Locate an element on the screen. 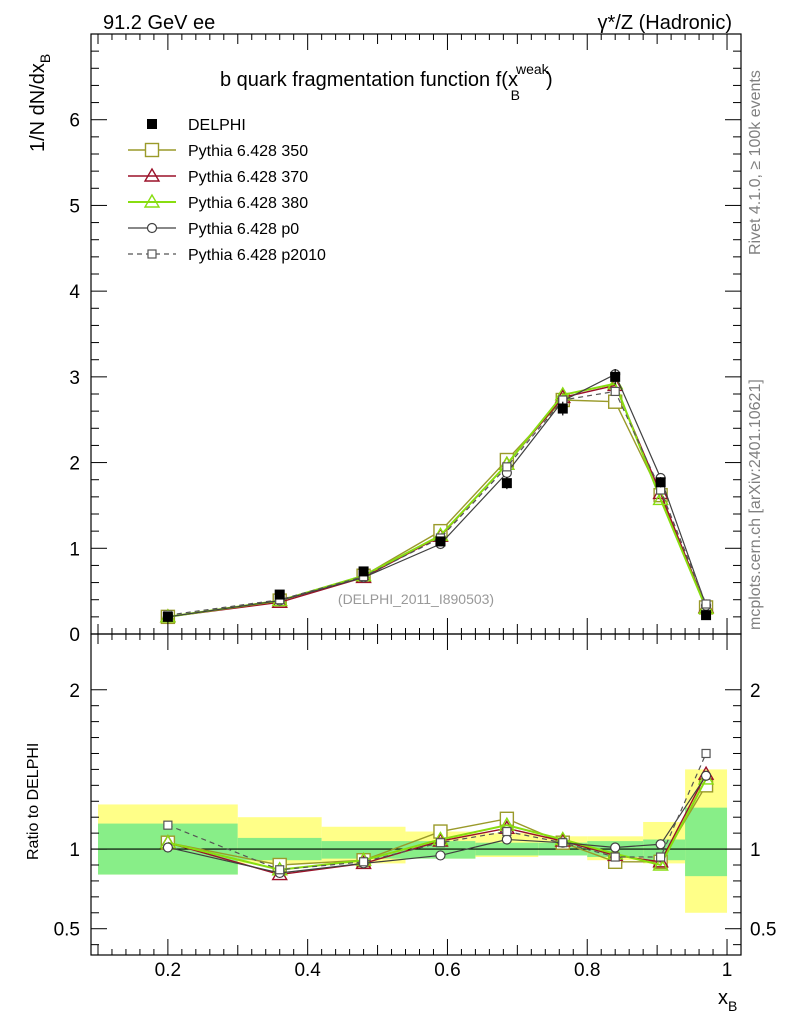 Image resolution: width=786 pixels, height=1024 pixels. ratio-y-tick-label-2: 2 is located at coordinates (74, 691).